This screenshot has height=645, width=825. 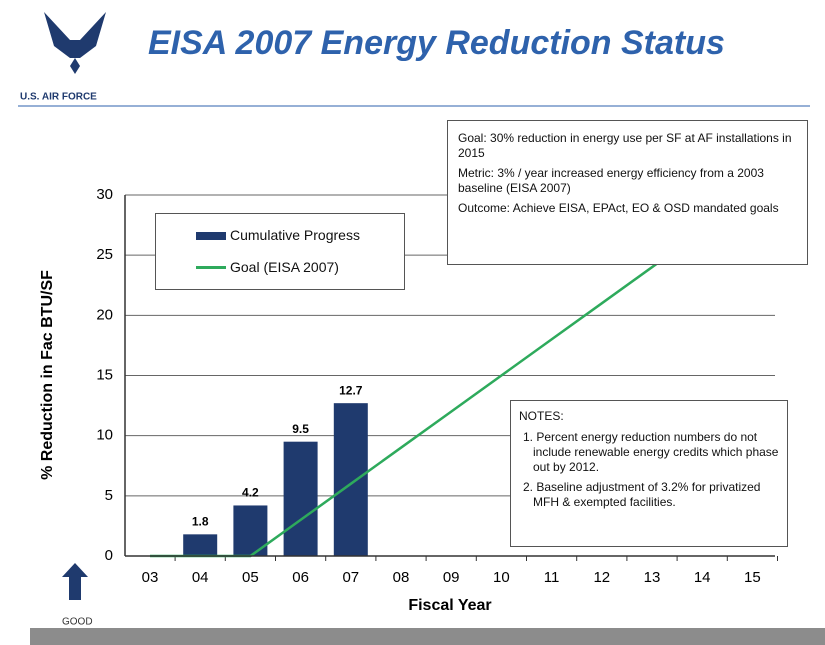 What do you see at coordinates (75, 43) in the screenshot?
I see `logo` at bounding box center [75, 43].